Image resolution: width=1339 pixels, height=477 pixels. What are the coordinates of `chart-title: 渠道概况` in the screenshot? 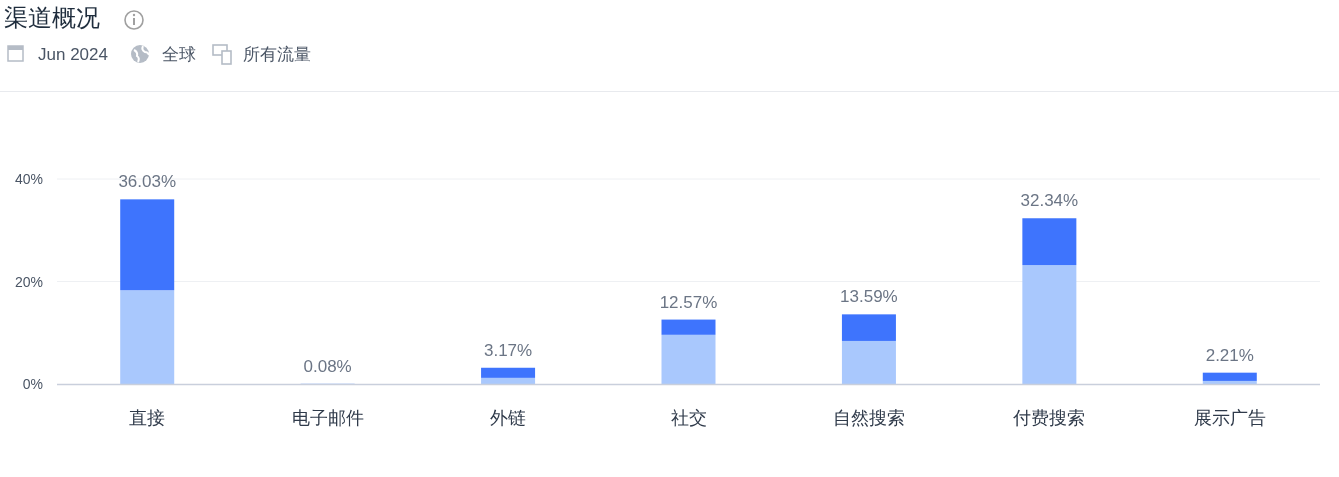 It's located at (52, 17).